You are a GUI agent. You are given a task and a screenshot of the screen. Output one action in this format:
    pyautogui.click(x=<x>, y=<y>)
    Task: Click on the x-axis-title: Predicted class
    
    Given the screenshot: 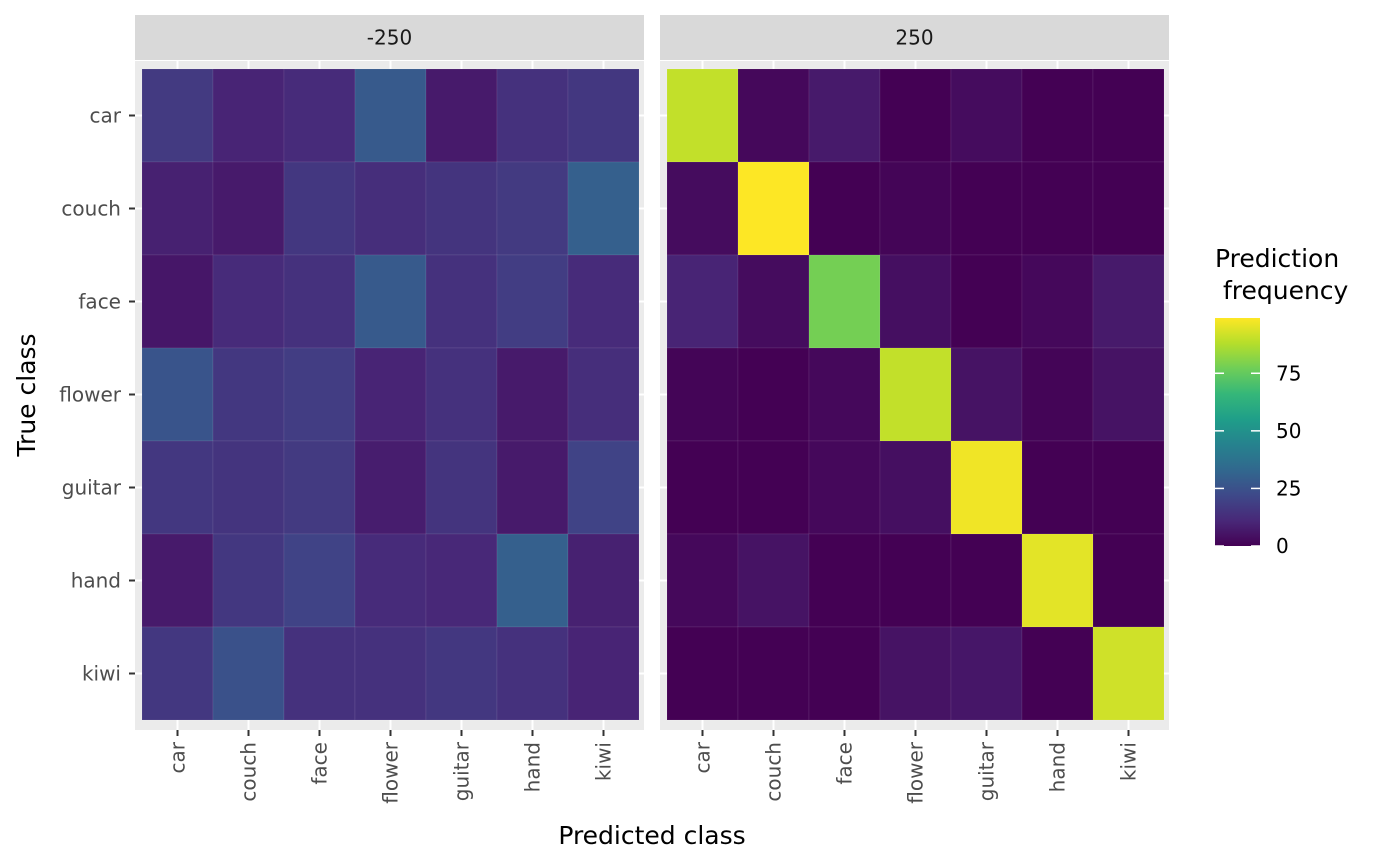 What is the action you would take?
    pyautogui.click(x=651, y=835)
    